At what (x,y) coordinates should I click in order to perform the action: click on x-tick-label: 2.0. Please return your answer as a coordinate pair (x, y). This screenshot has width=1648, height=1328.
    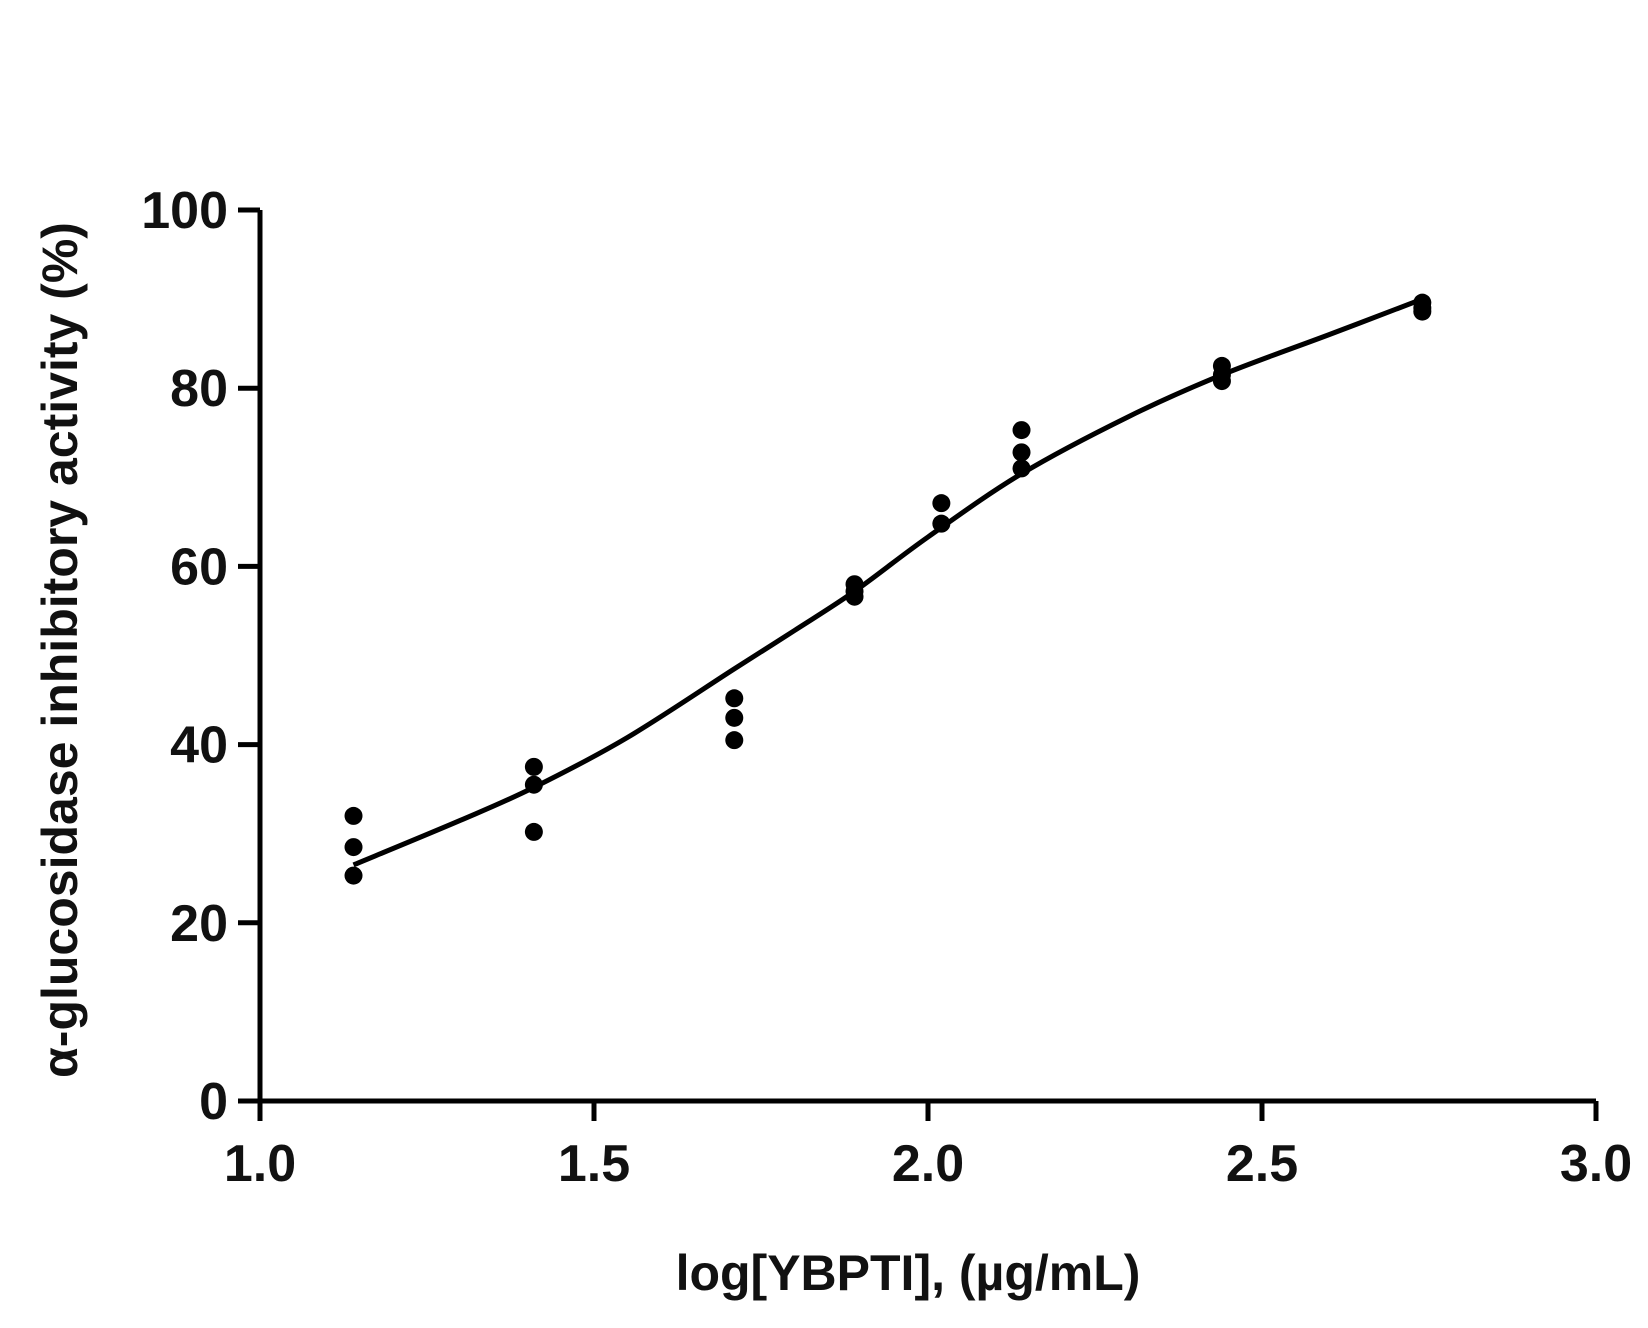
    Looking at the image, I should click on (928, 1164).